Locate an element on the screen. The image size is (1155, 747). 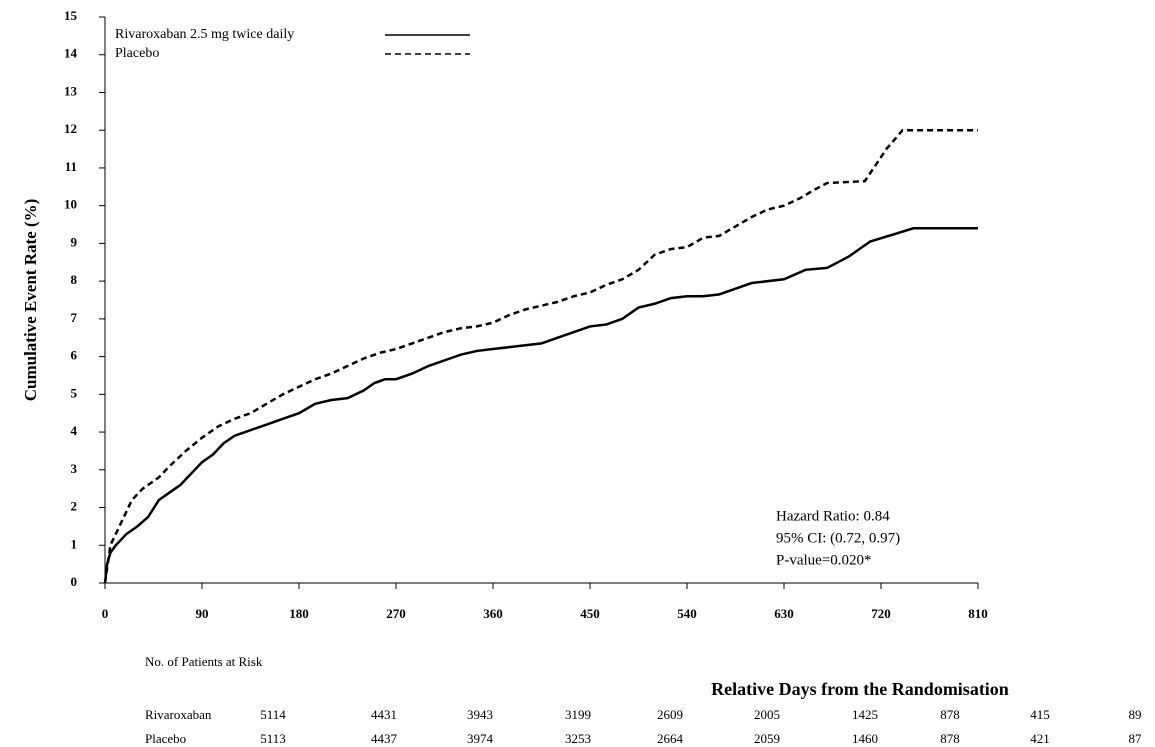
annotation: P-value=0.020* is located at coordinates (824, 560).